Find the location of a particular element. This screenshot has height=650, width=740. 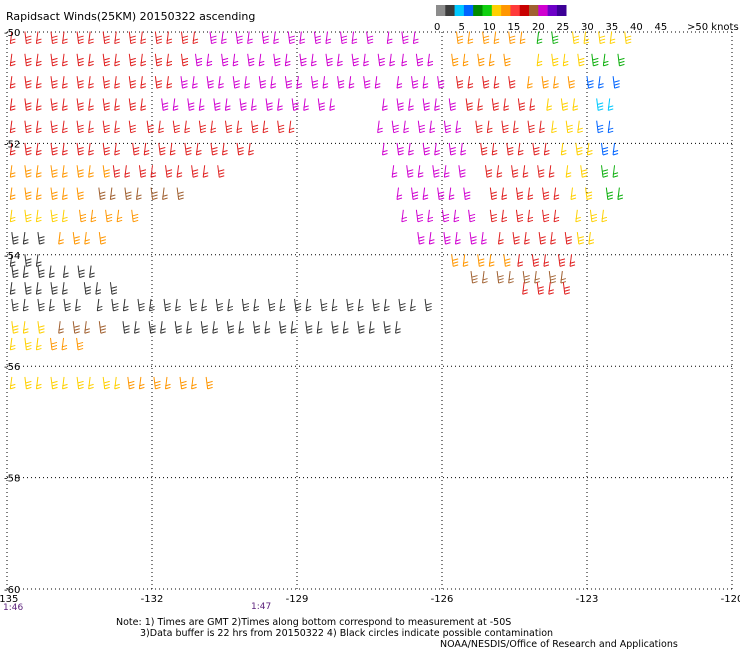

lon-tick-label: -123 is located at coordinates (587, 599).